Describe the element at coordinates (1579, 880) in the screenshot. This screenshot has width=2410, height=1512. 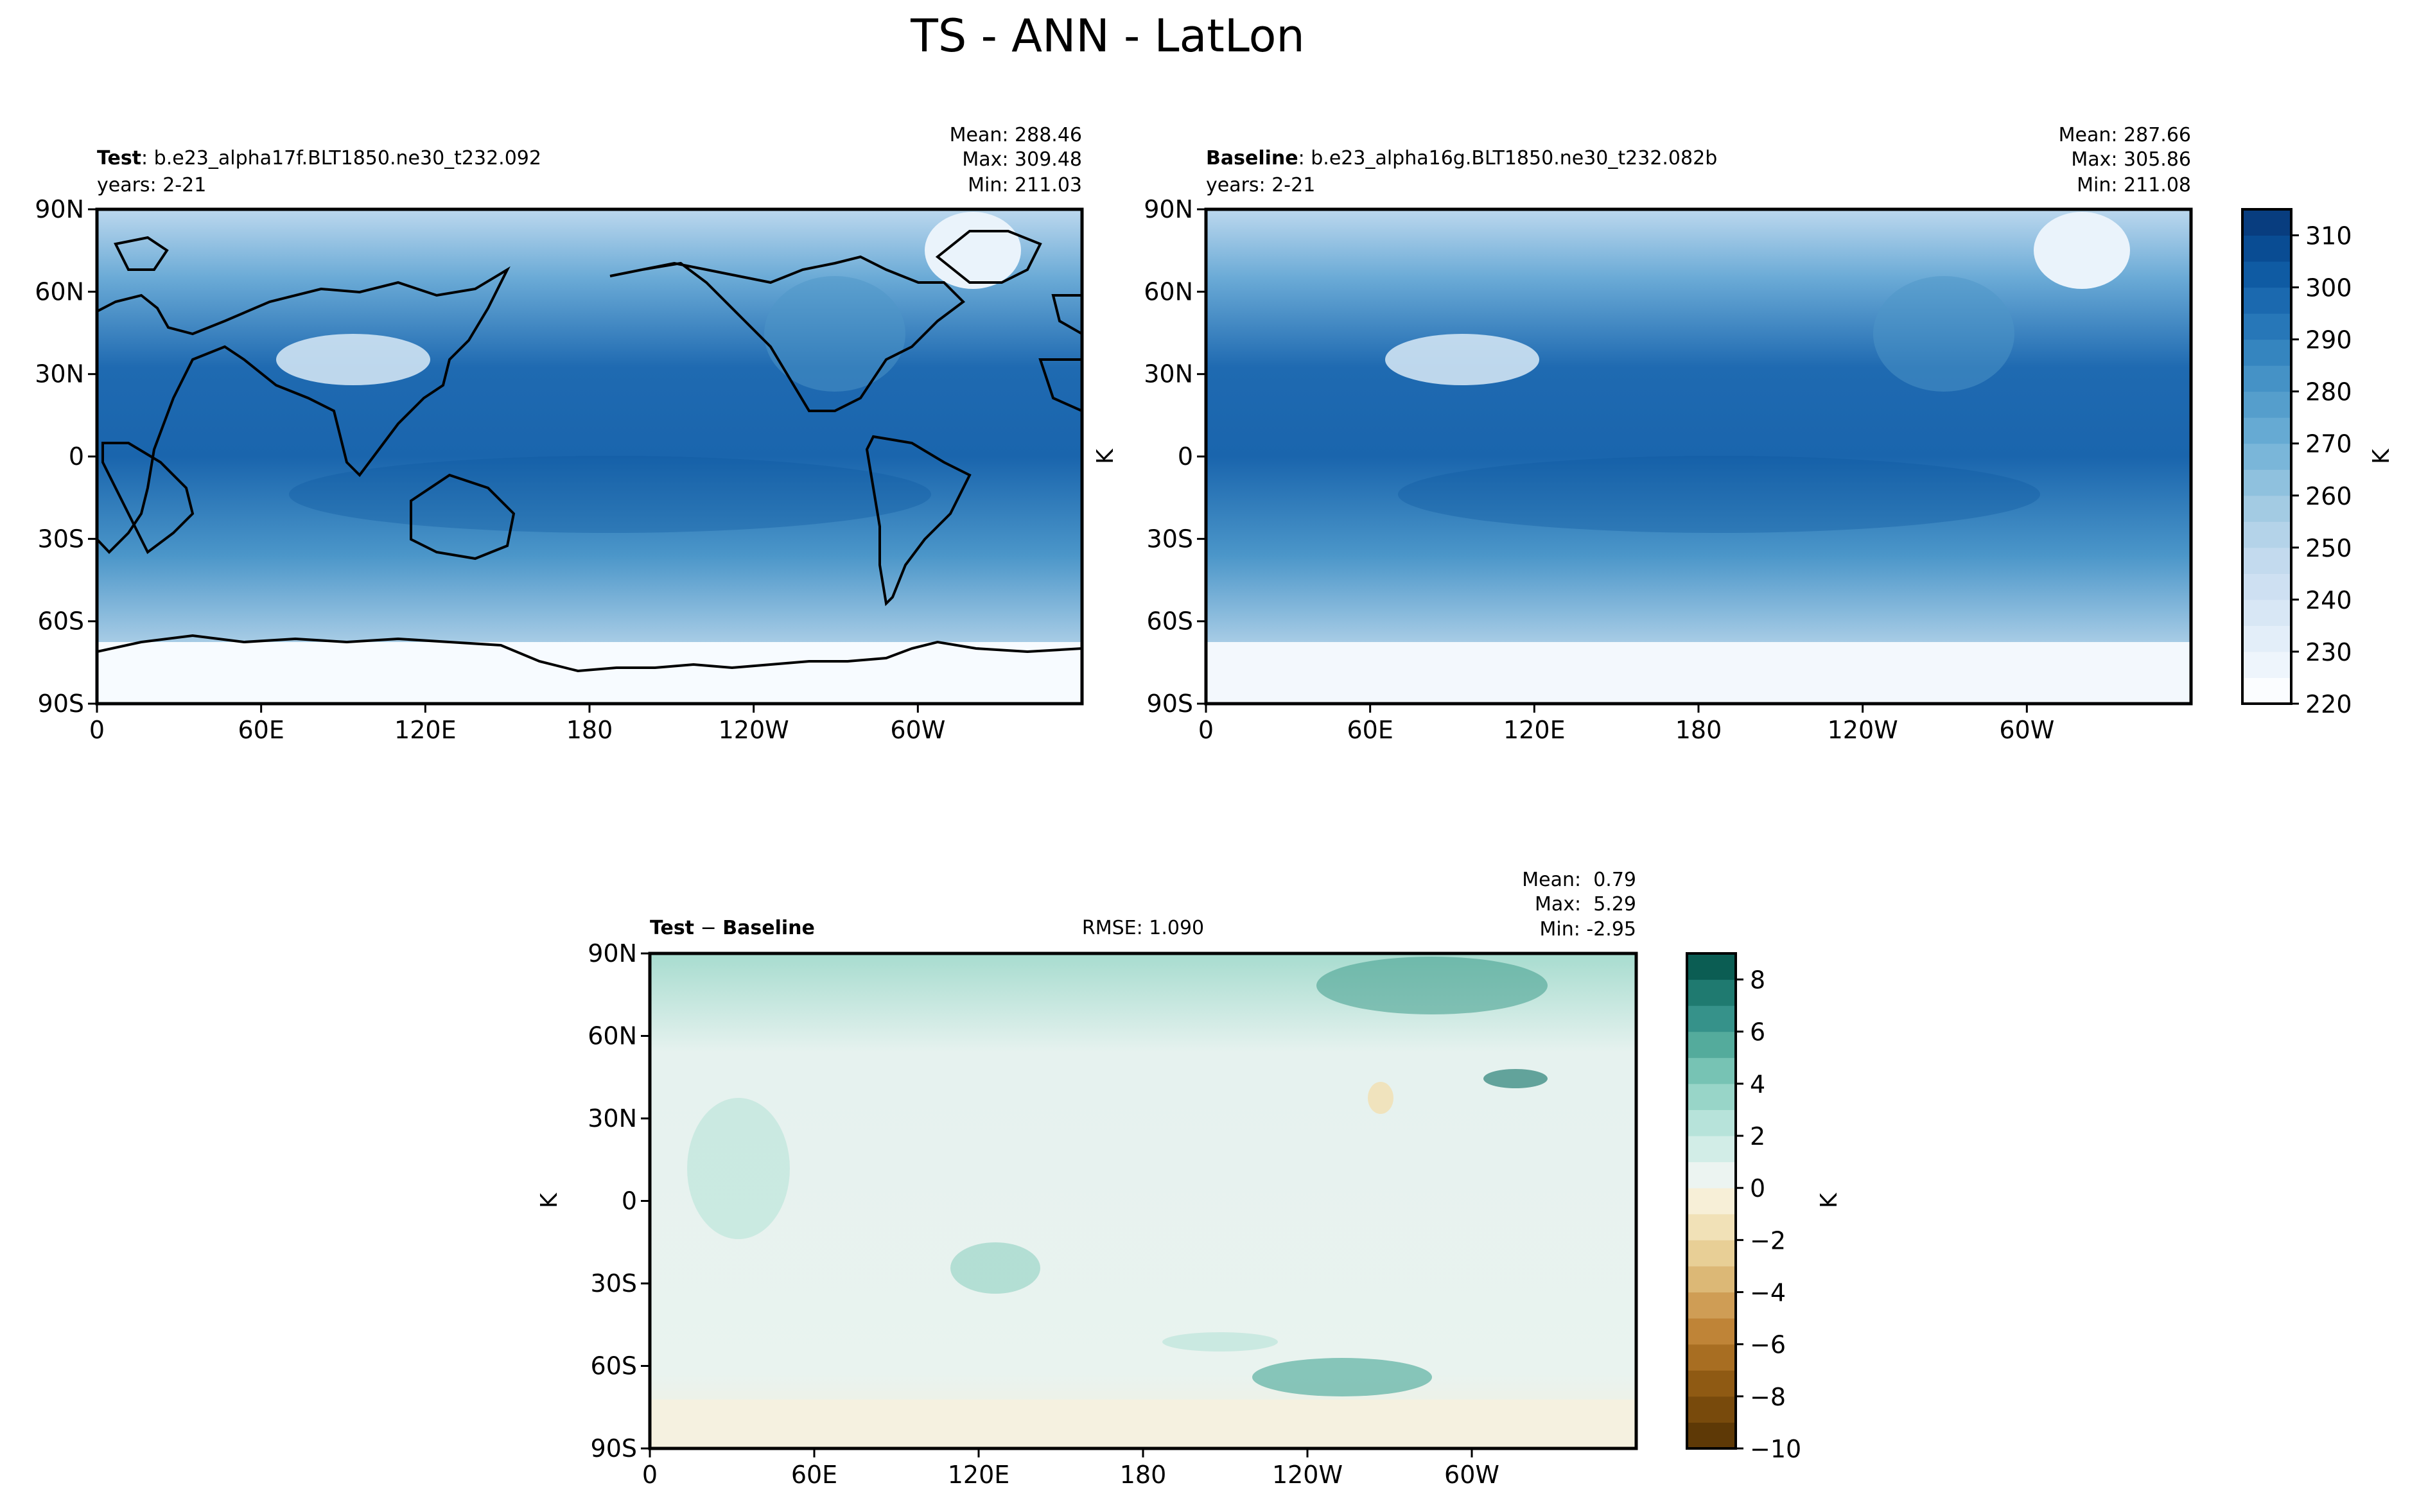
I see `diff-mean: Mean: 0.79` at that location.